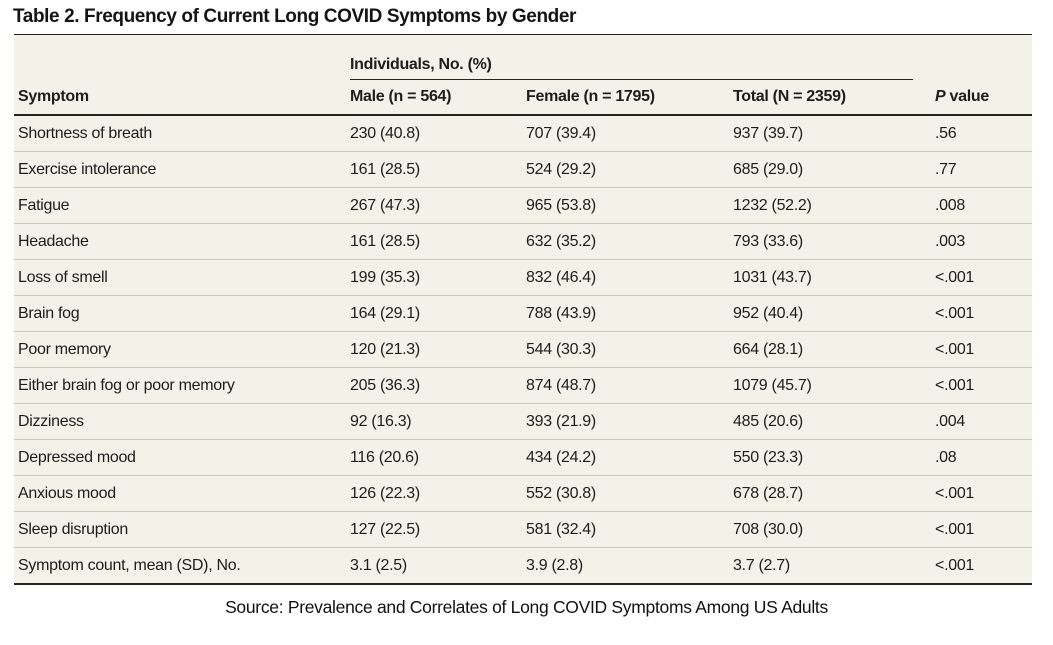 The image size is (1053, 645). What do you see at coordinates (768, 313) in the screenshot?
I see `cell-total: 952 (40.4)` at bounding box center [768, 313].